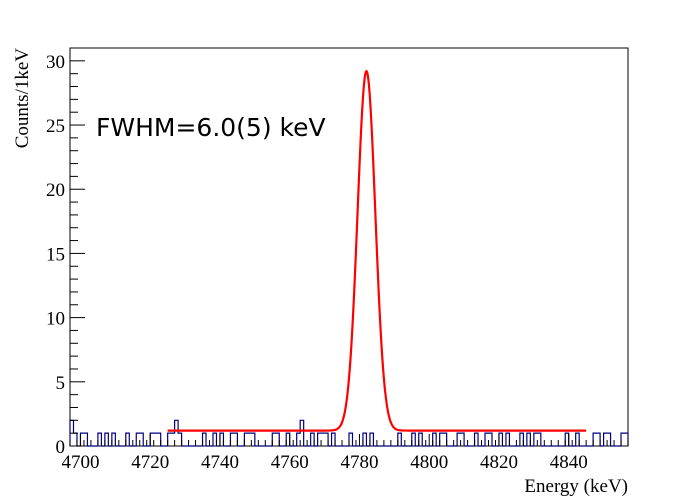 Image resolution: width=698 pixels, height=502 pixels. What do you see at coordinates (359, 462) in the screenshot?
I see `x-tick-label: 4780` at bounding box center [359, 462].